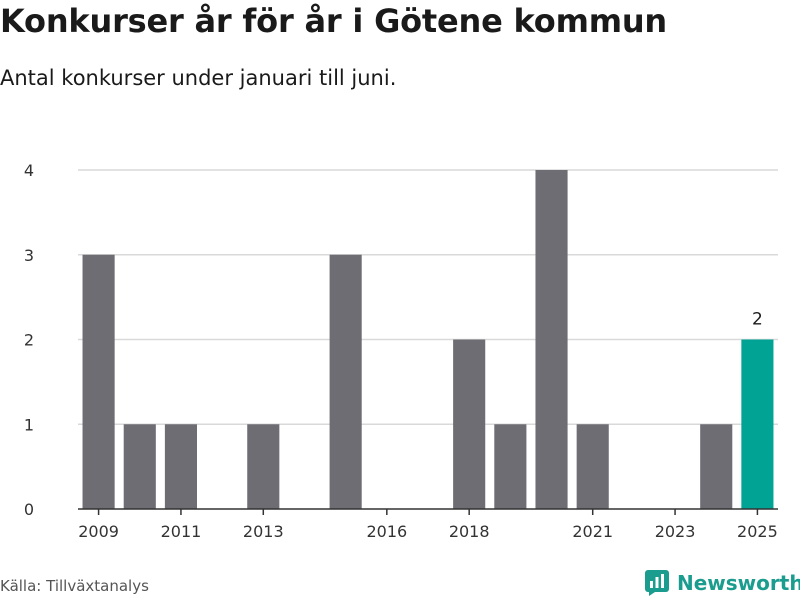 This screenshot has width=800, height=600. I want to click on newsworthy-logo-icon, so click(657, 583).